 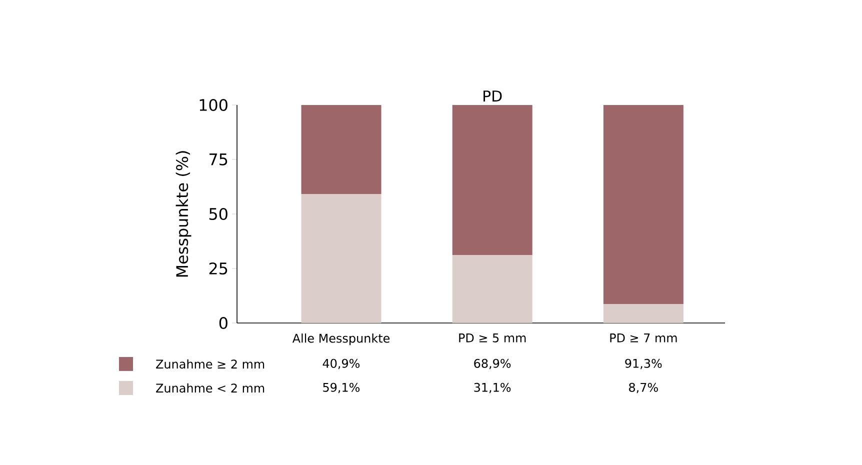 I want to click on legend-label: Zunahme < 2 mm, so click(x=210, y=388).